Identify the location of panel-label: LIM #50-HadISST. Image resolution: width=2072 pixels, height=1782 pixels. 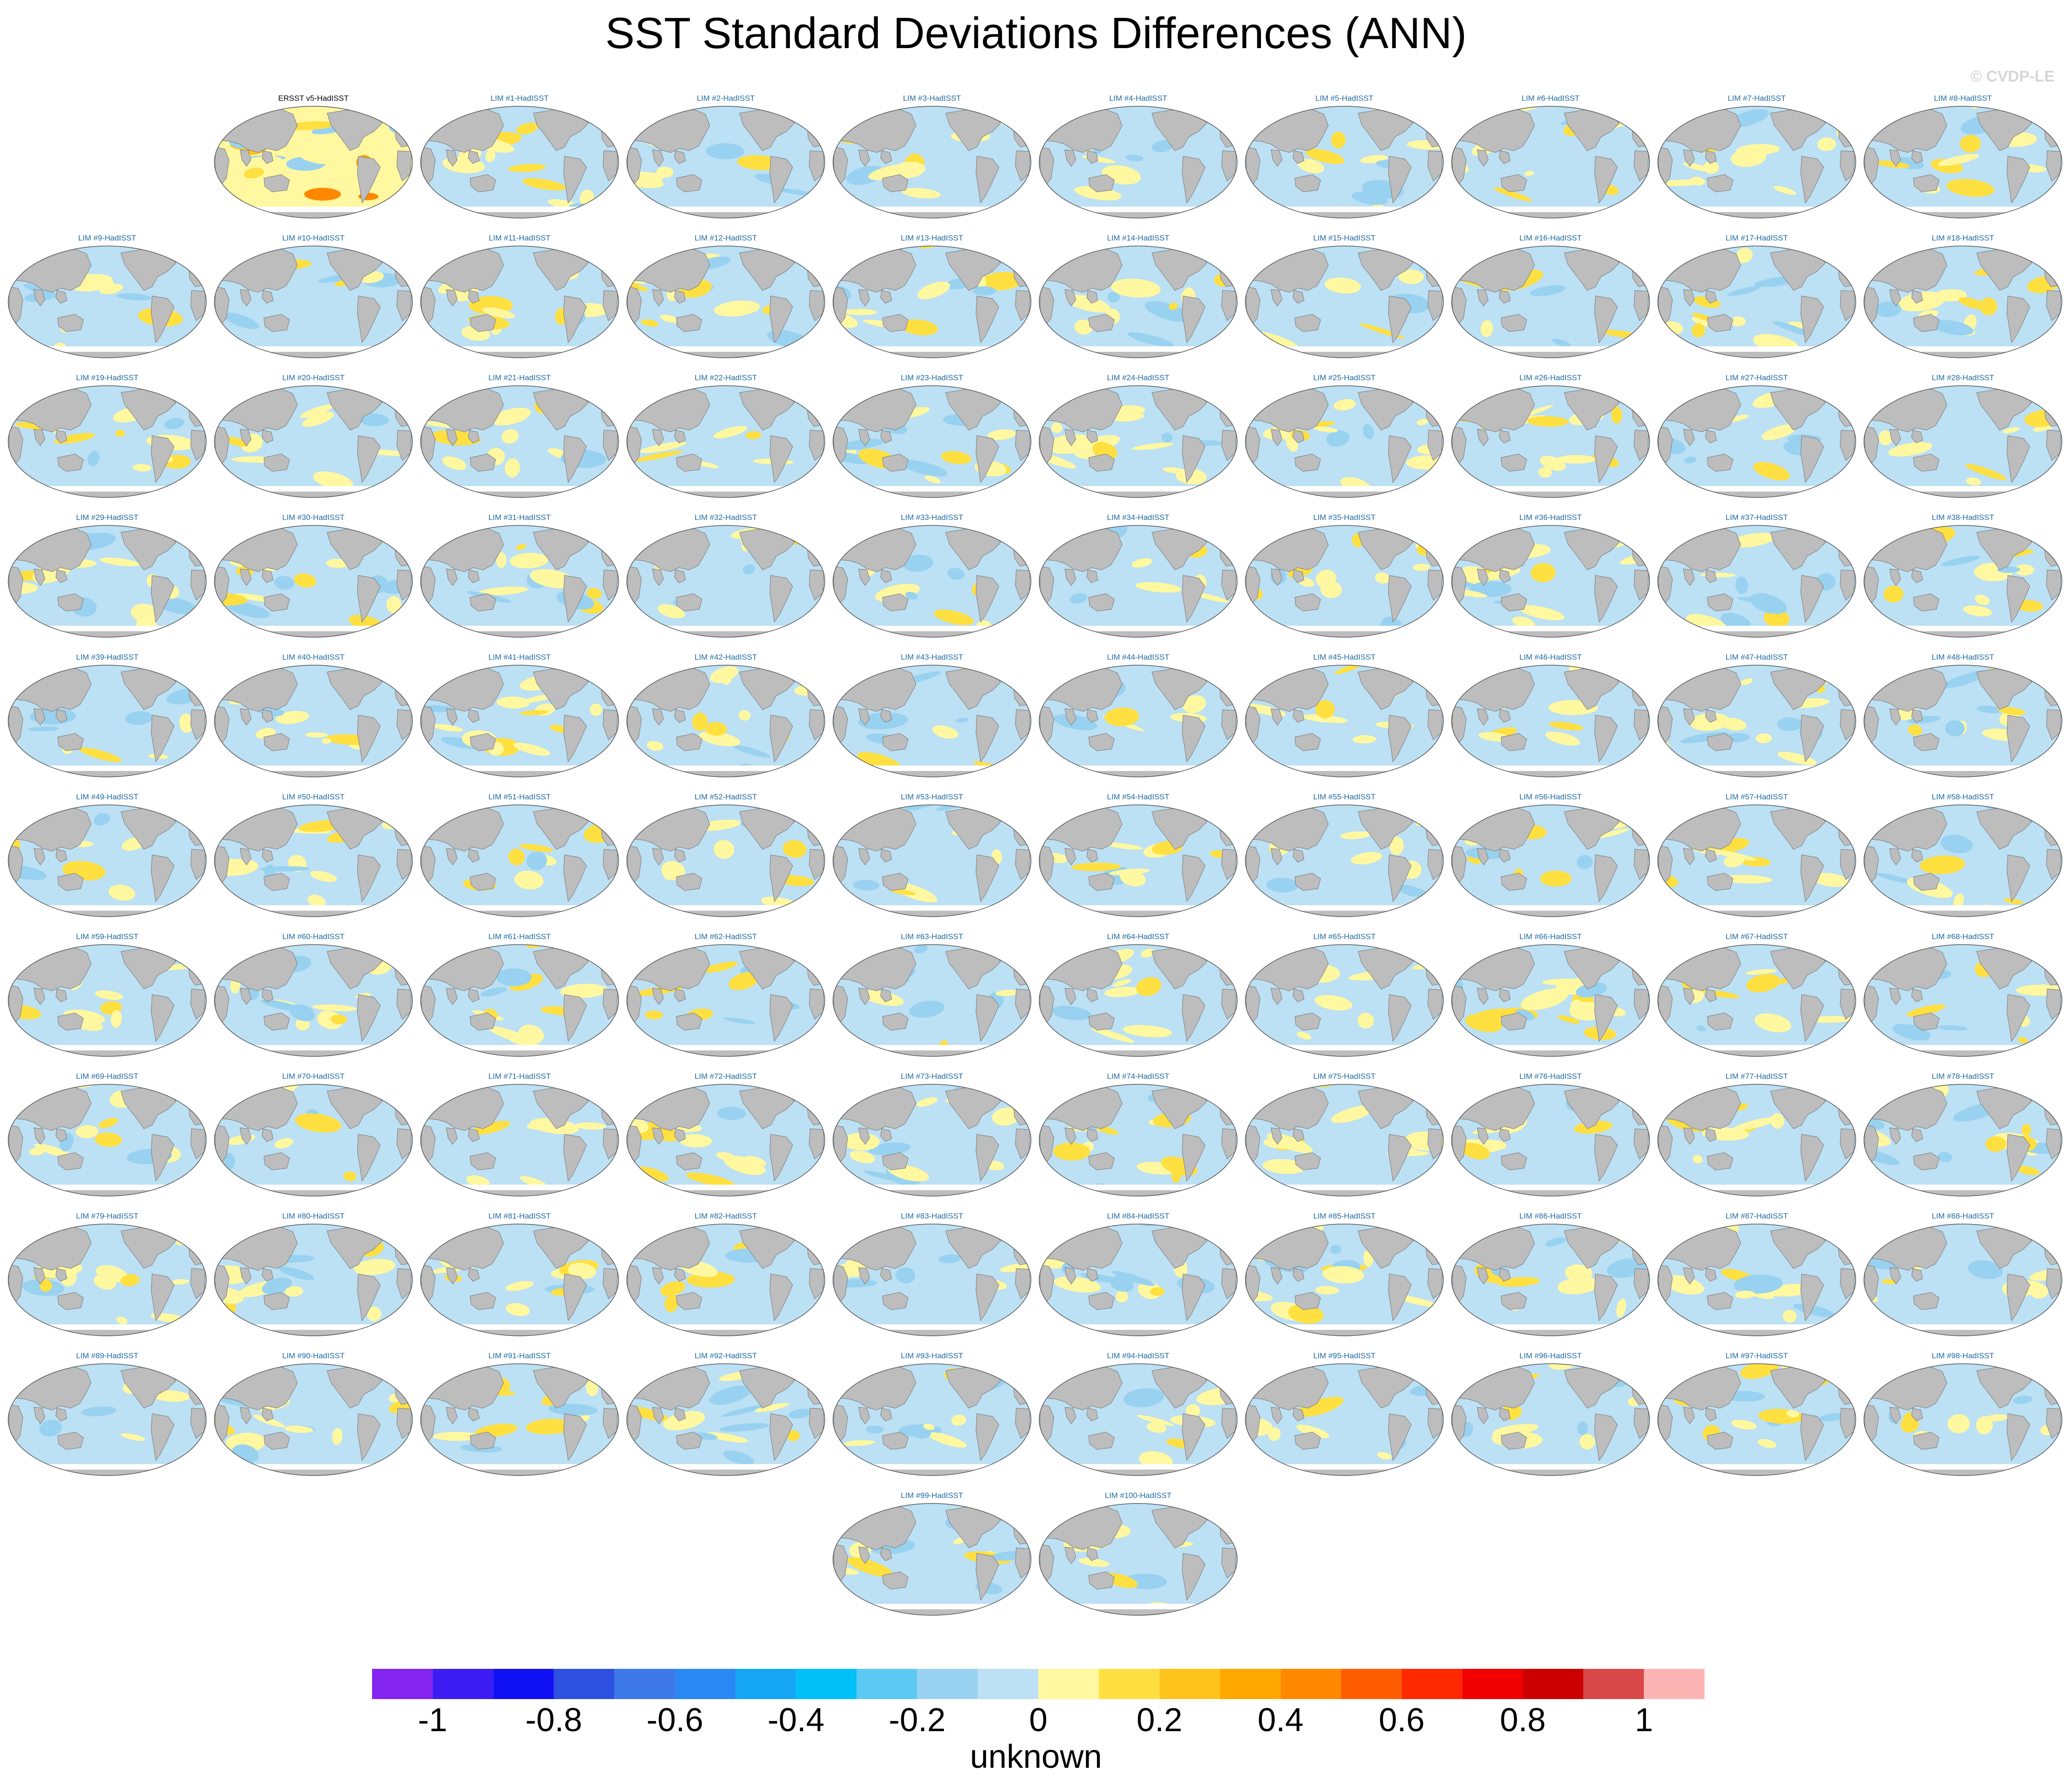
(314, 797).